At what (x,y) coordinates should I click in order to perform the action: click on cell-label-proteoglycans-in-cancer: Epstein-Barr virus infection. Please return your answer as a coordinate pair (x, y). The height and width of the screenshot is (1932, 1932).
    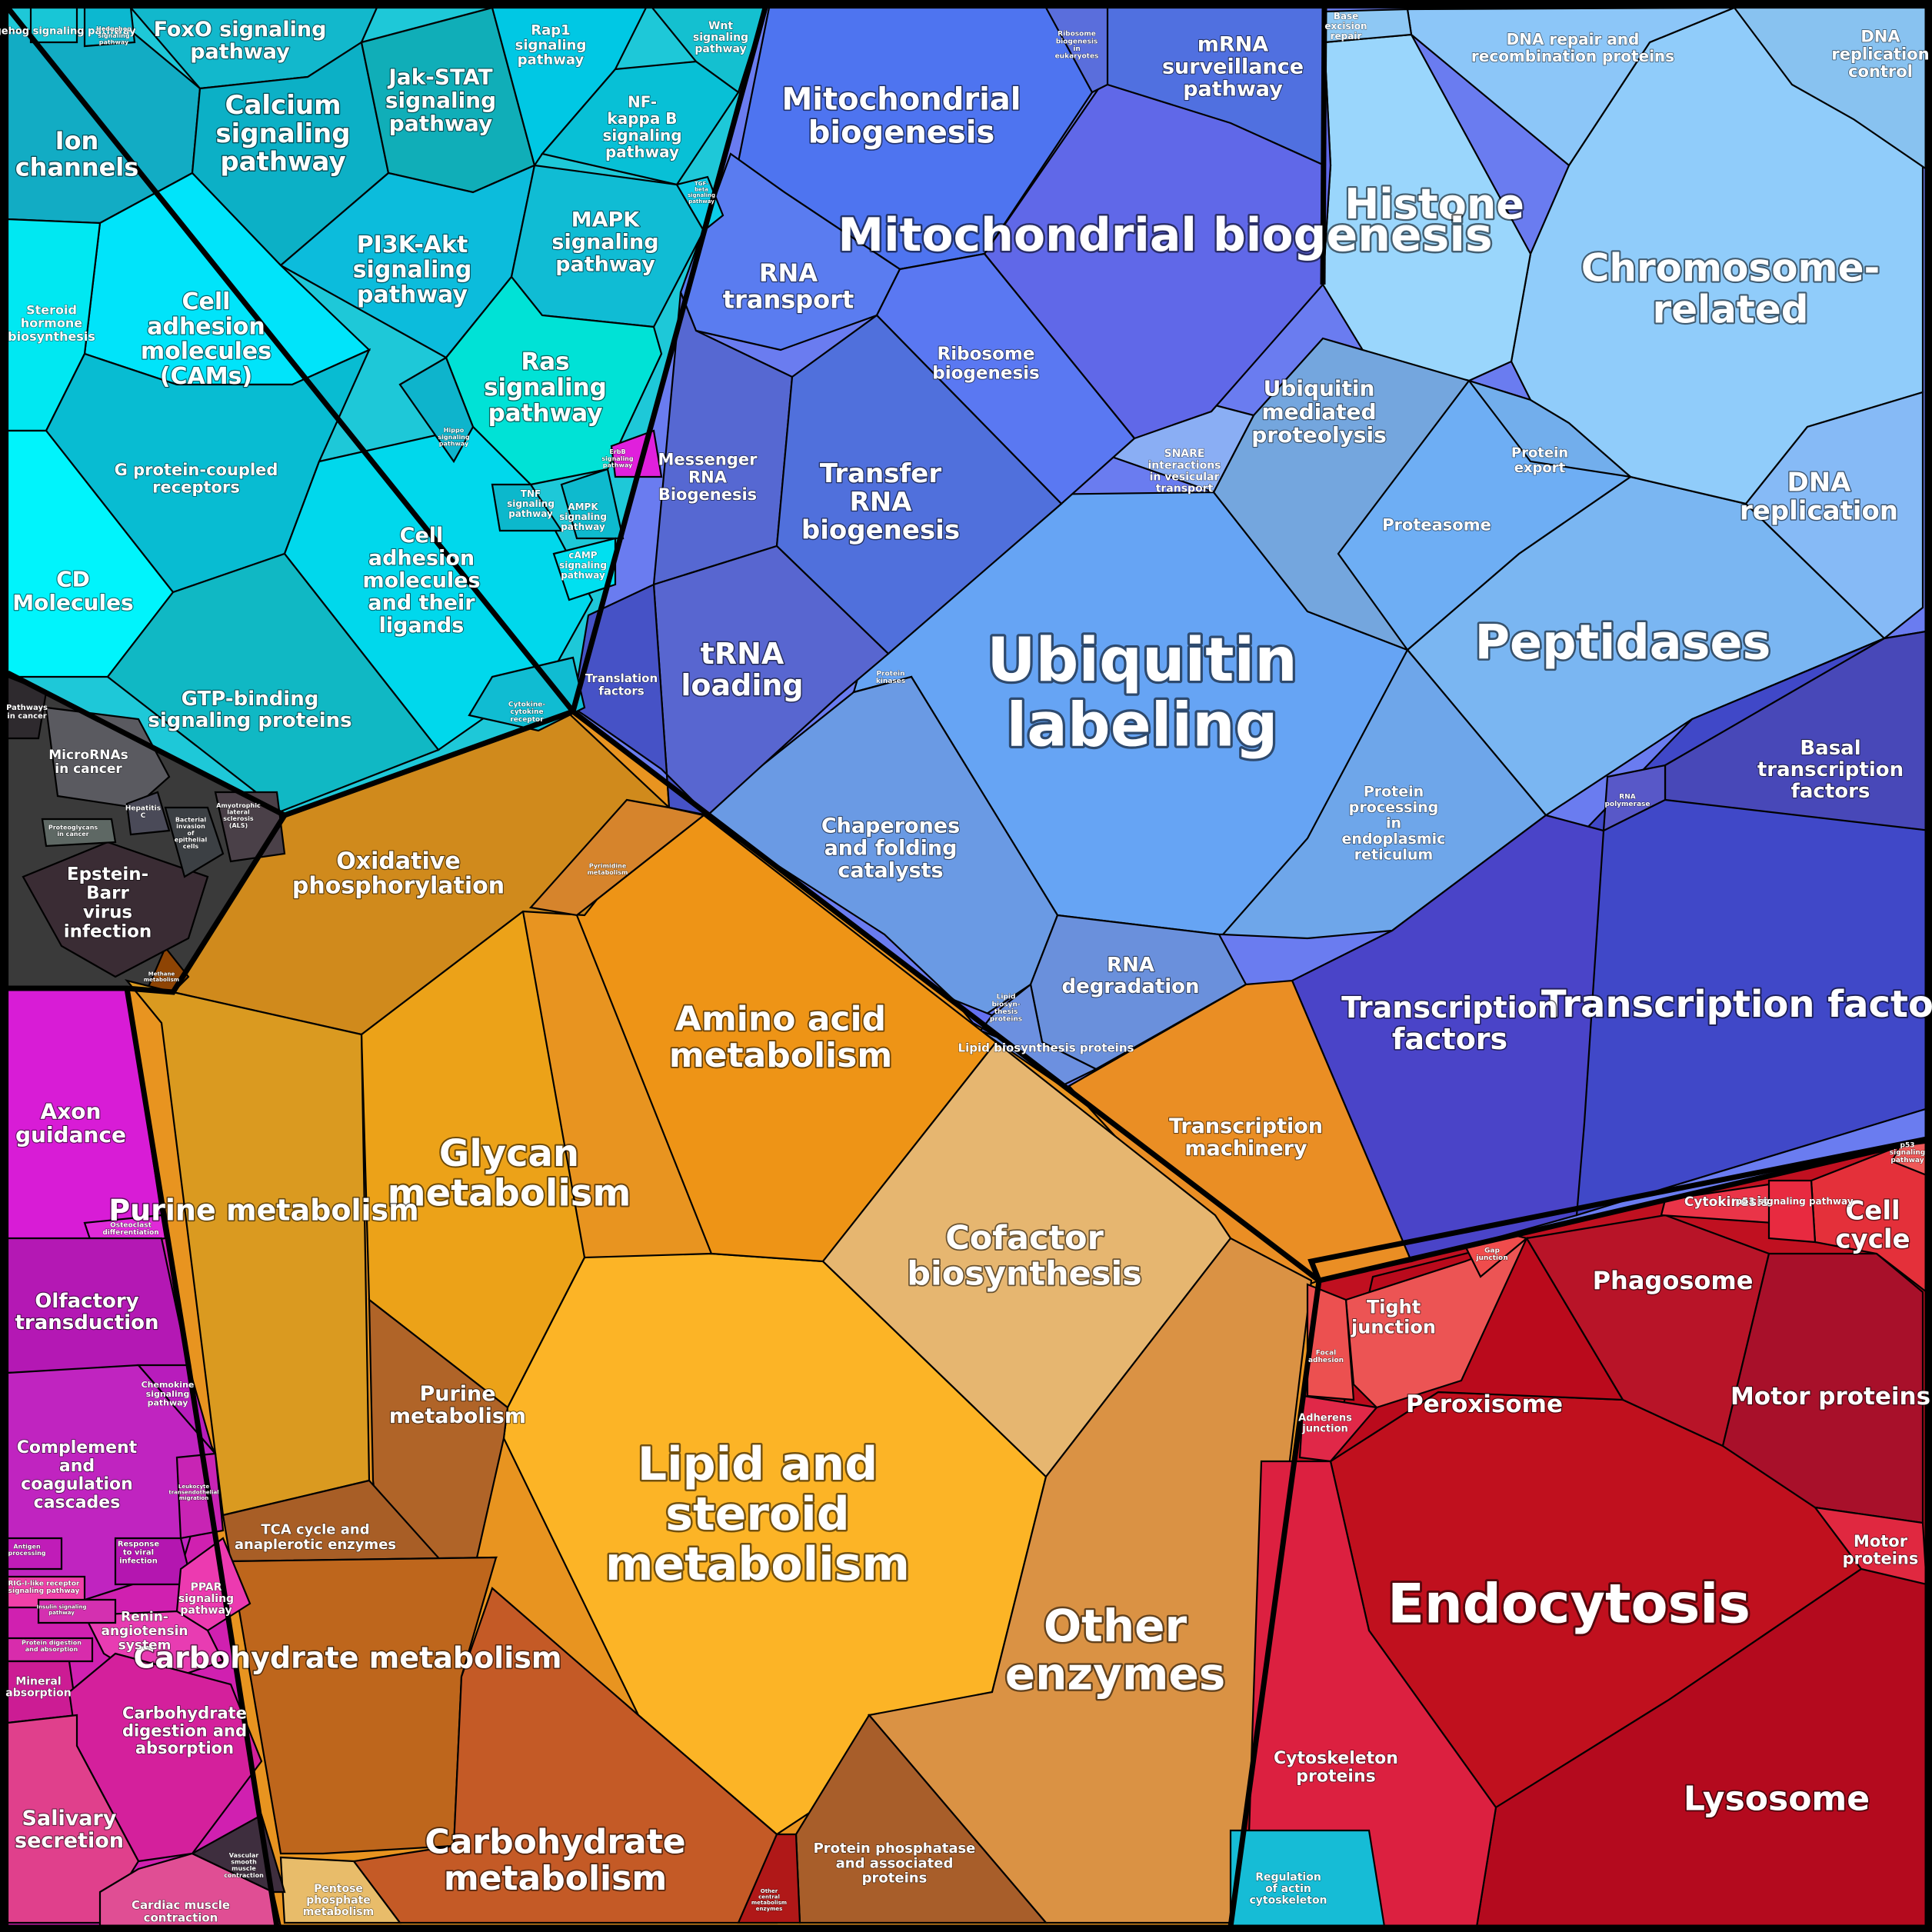
    Looking at the image, I should click on (108, 903).